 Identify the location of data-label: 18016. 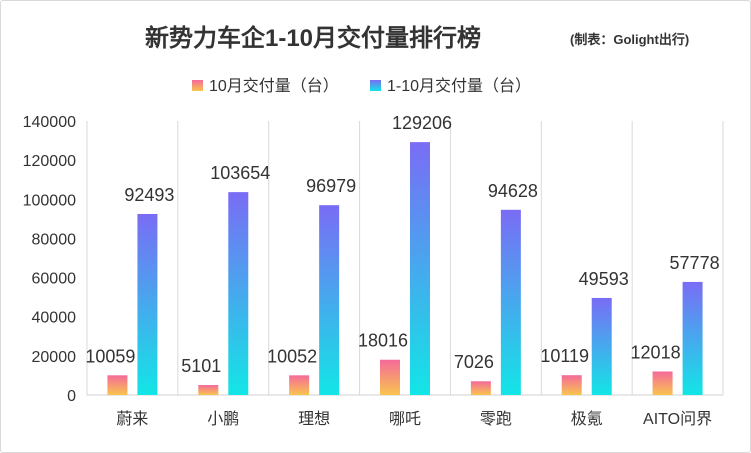
(383, 341).